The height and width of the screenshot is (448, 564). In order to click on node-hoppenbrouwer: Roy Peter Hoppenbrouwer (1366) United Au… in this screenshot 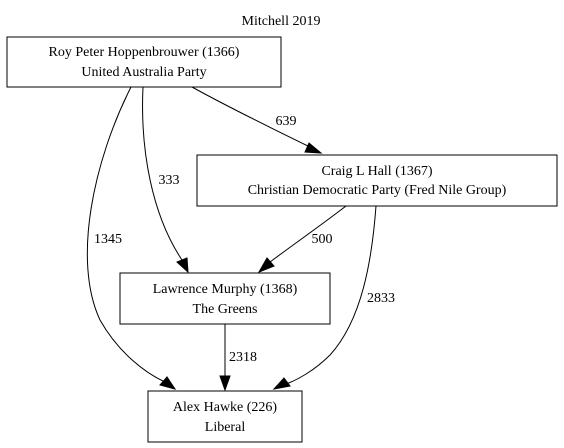, I will do `click(144, 62)`.